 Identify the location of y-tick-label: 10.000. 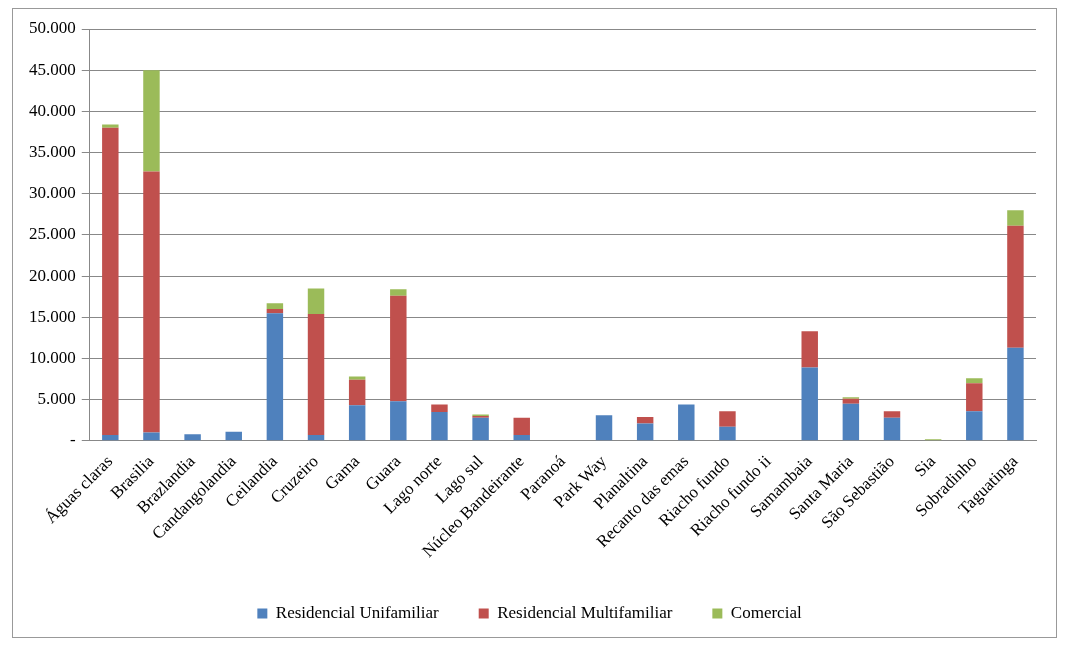
(52, 357).